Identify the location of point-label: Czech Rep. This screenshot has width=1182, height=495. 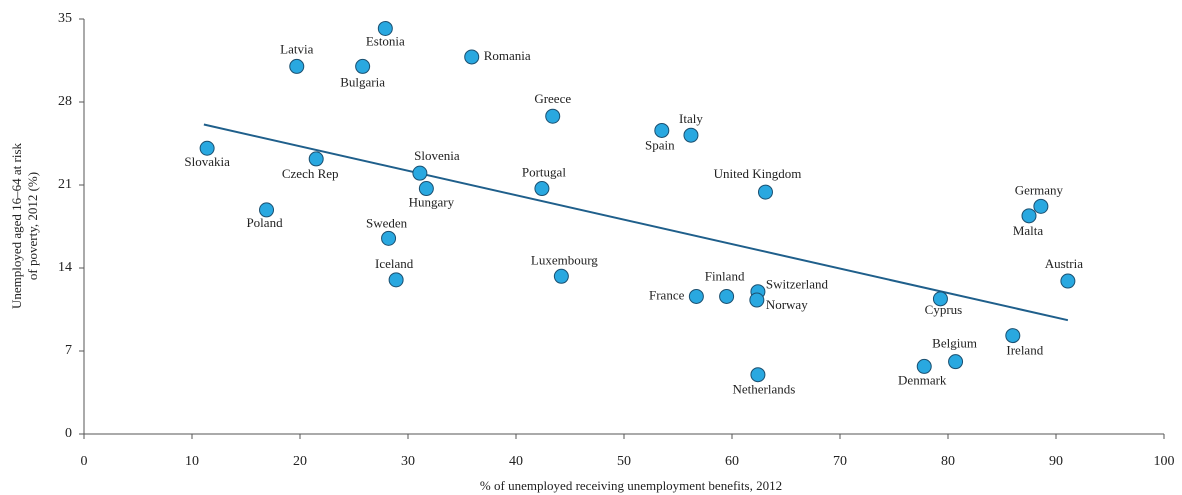
(310, 173).